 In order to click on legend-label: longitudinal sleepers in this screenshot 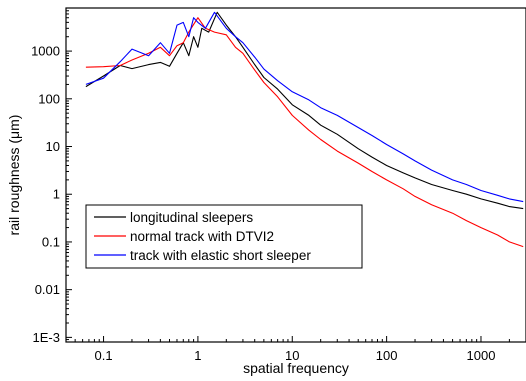, I will do `click(191, 217)`.